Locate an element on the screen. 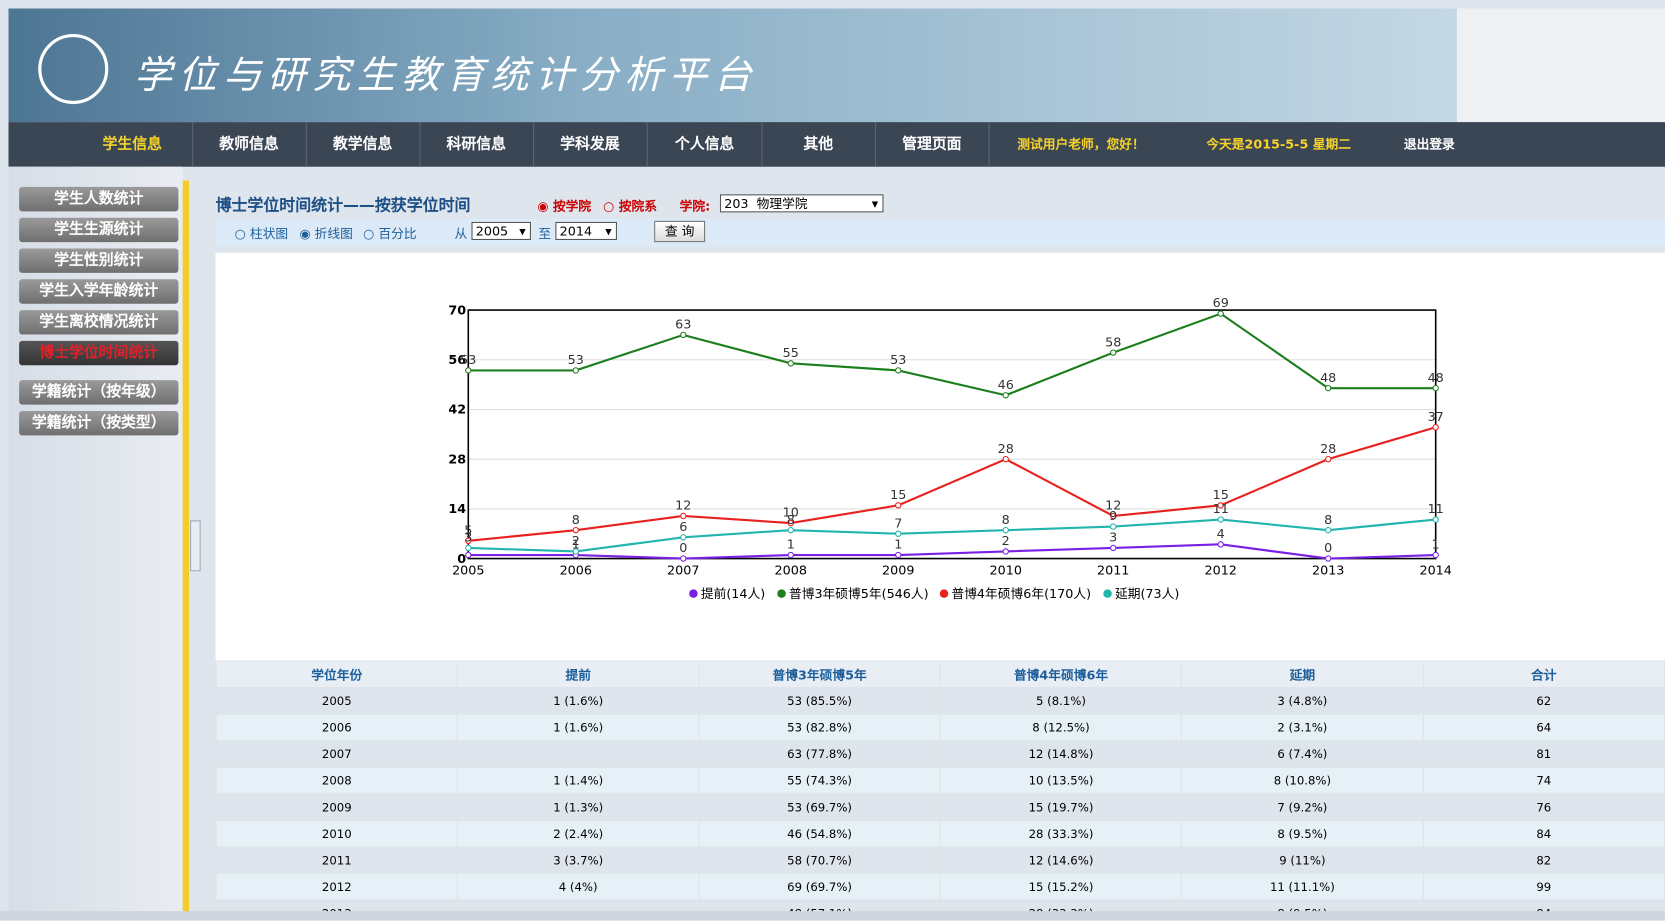  logo is located at coordinates (73, 69).